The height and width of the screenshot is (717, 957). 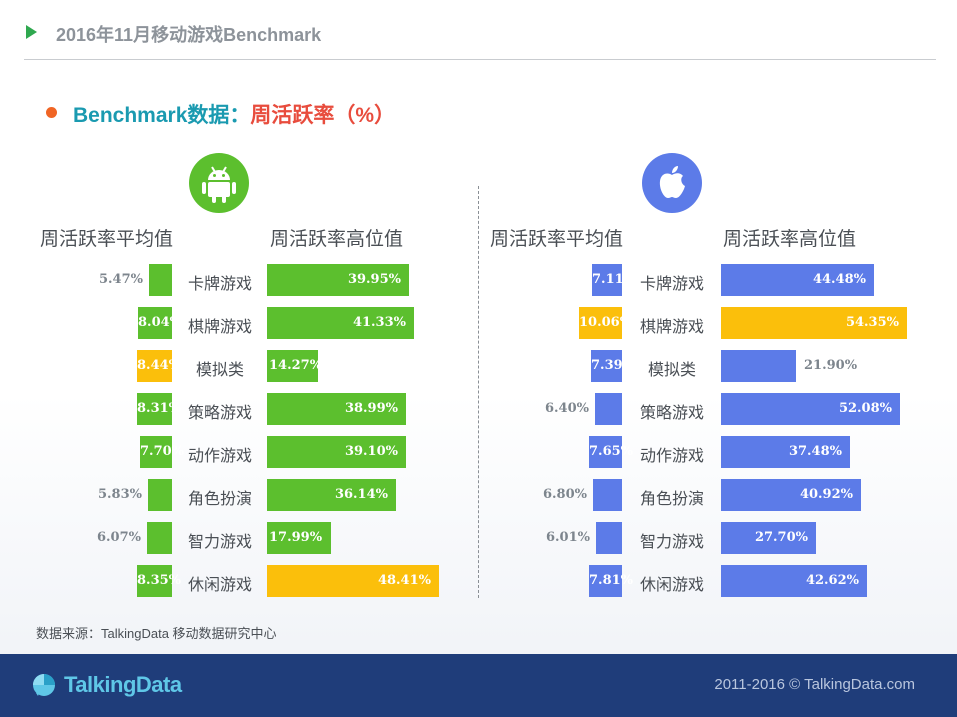 I want to click on android-high-label: 17.99%, so click(x=296, y=537).